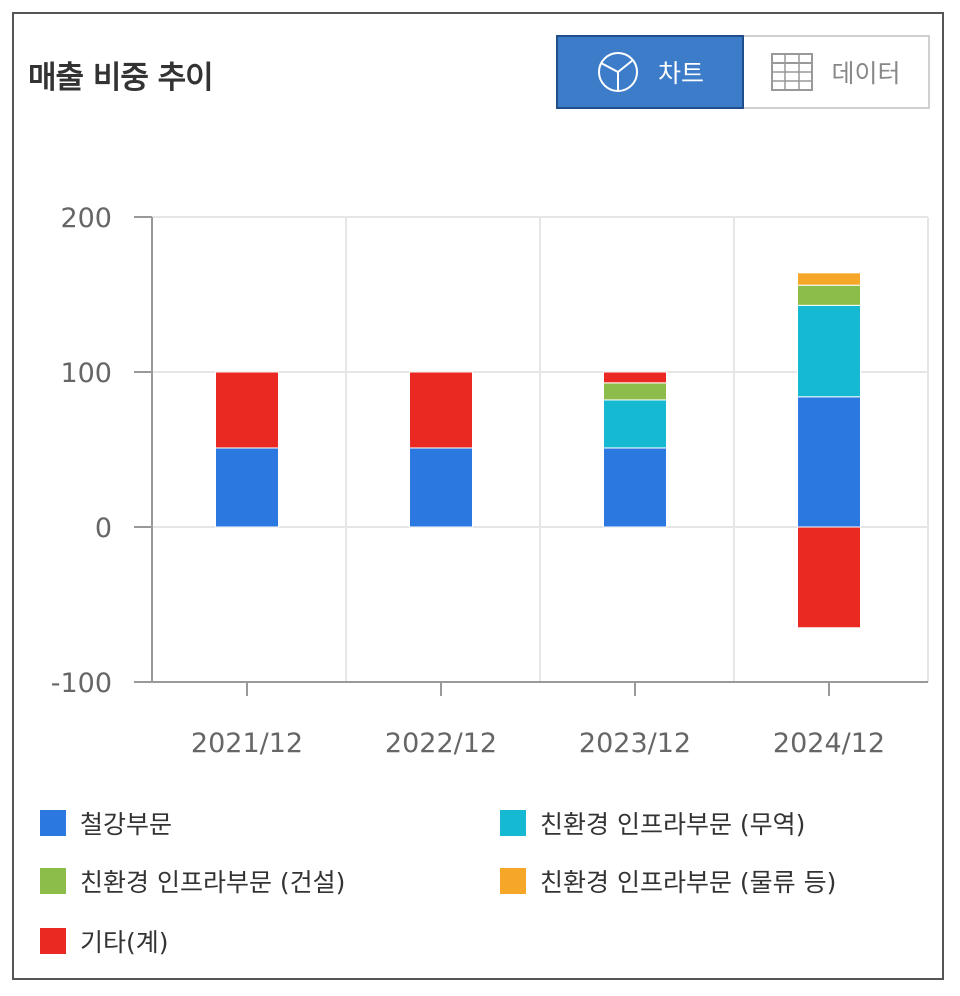 The image size is (960, 996). Describe the element at coordinates (247, 743) in the screenshot. I see `x-tick-label: 2021/12` at that location.